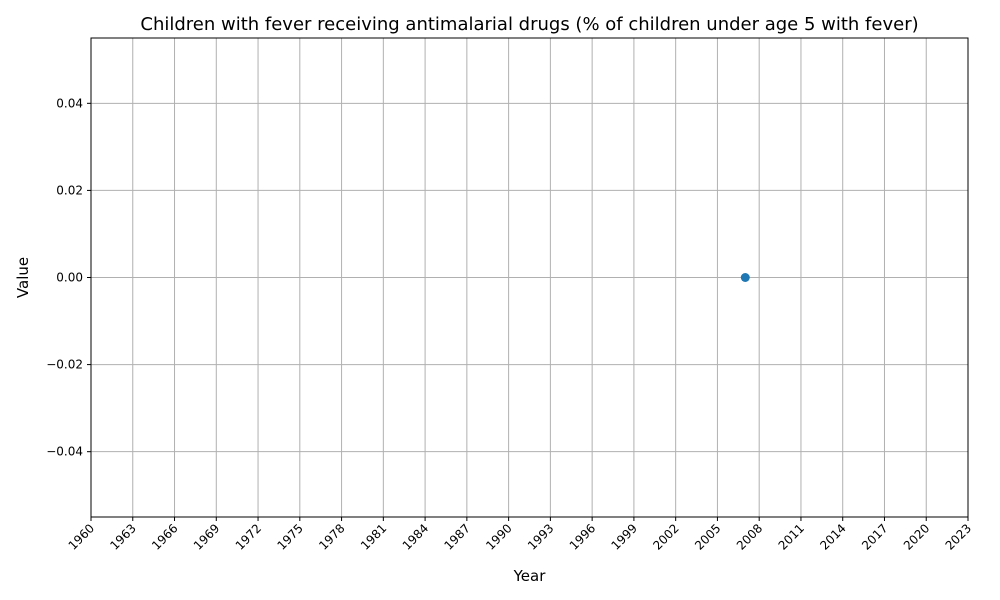  I want to click on y-tick-label: 0.02, so click(69, 190).